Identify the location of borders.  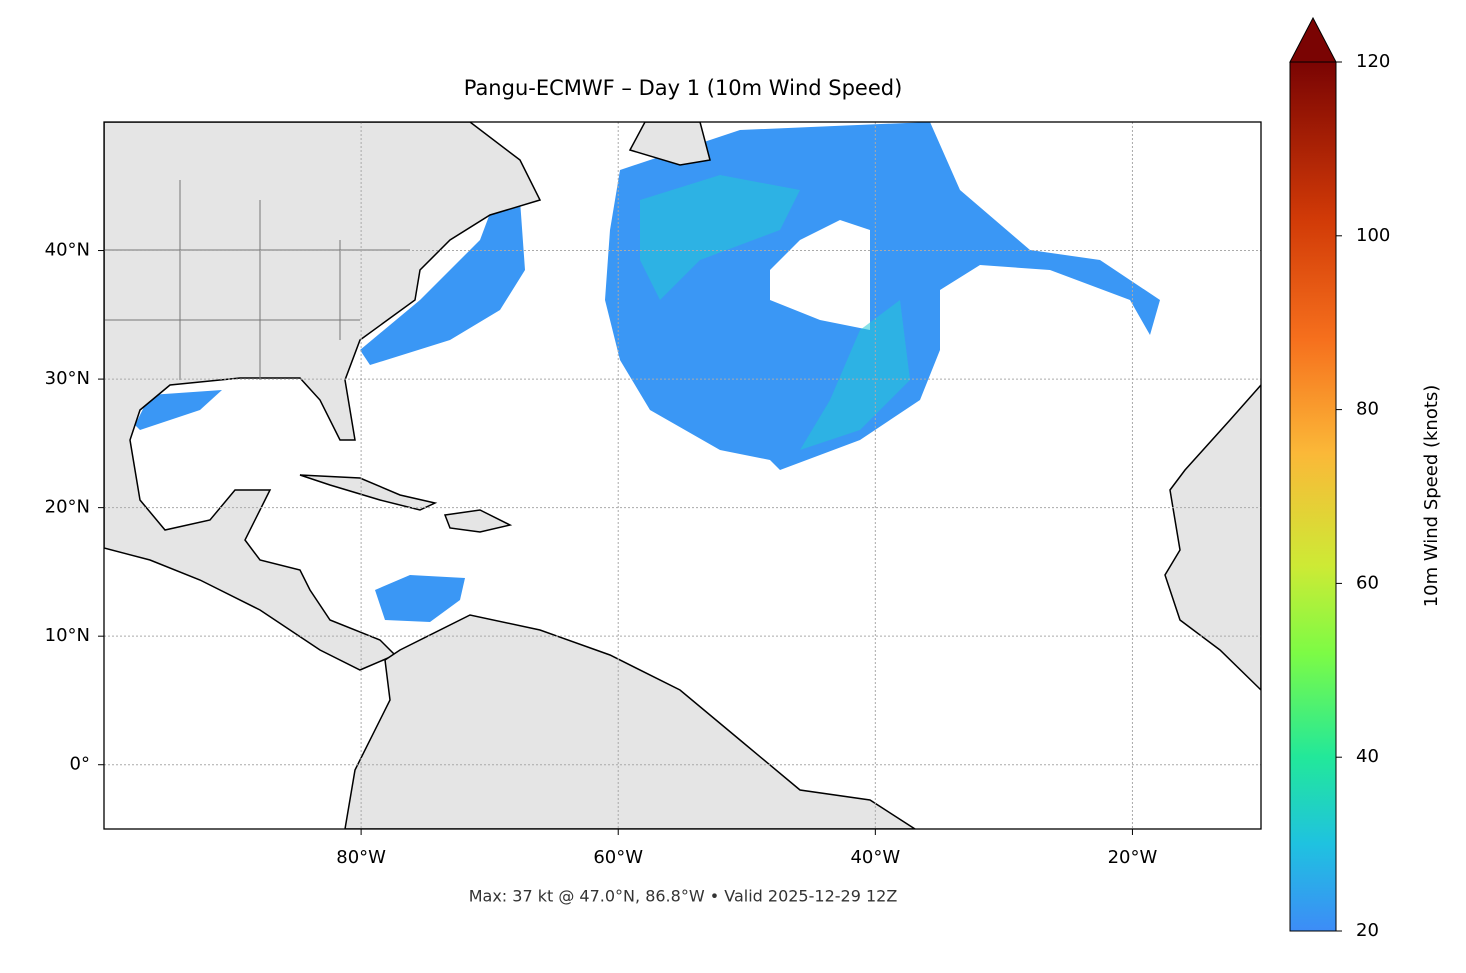
(257, 280).